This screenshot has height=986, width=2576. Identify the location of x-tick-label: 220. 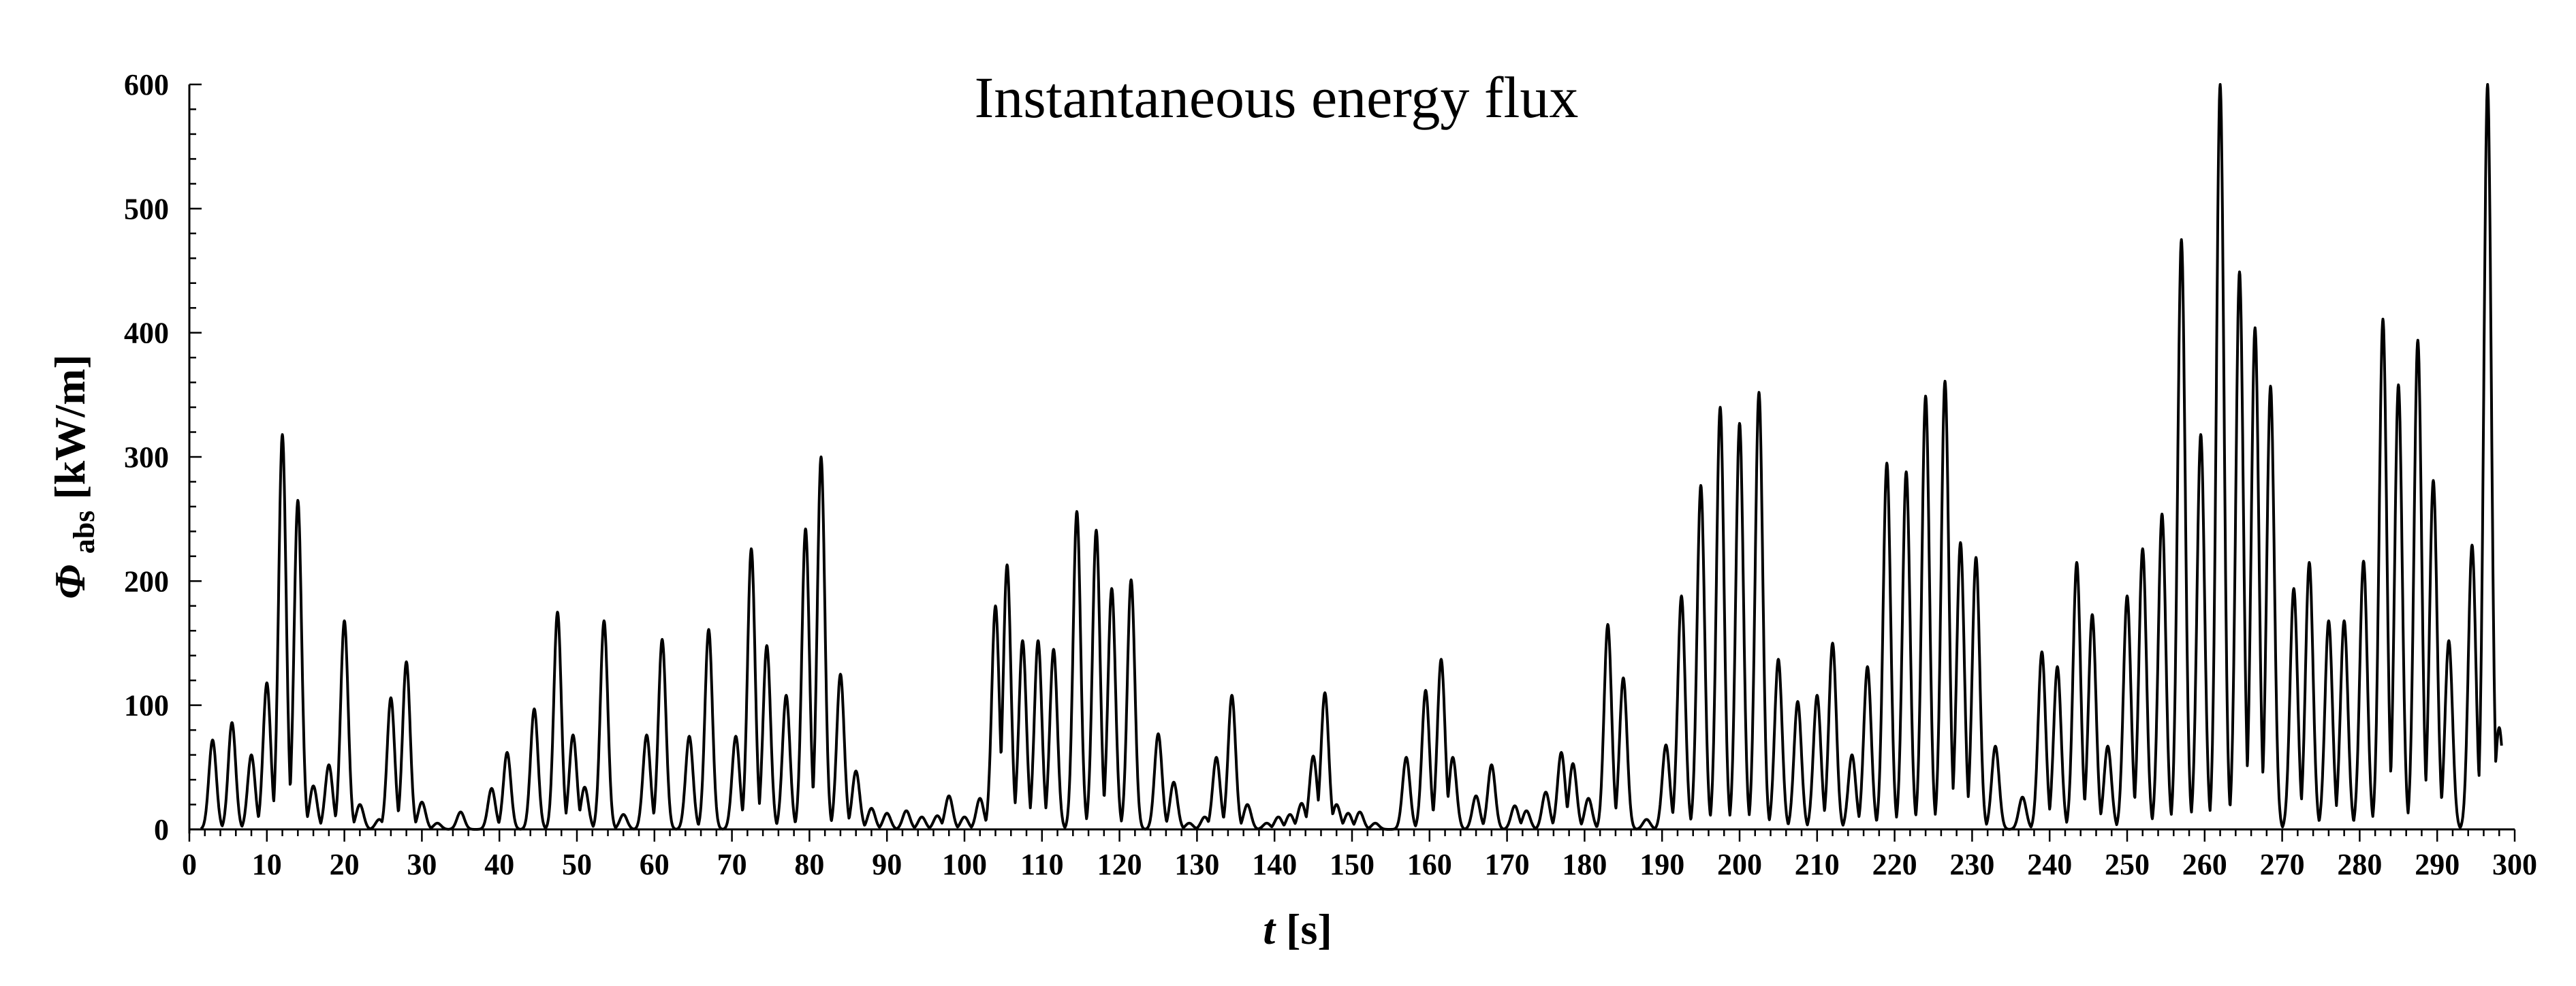
(1894, 864).